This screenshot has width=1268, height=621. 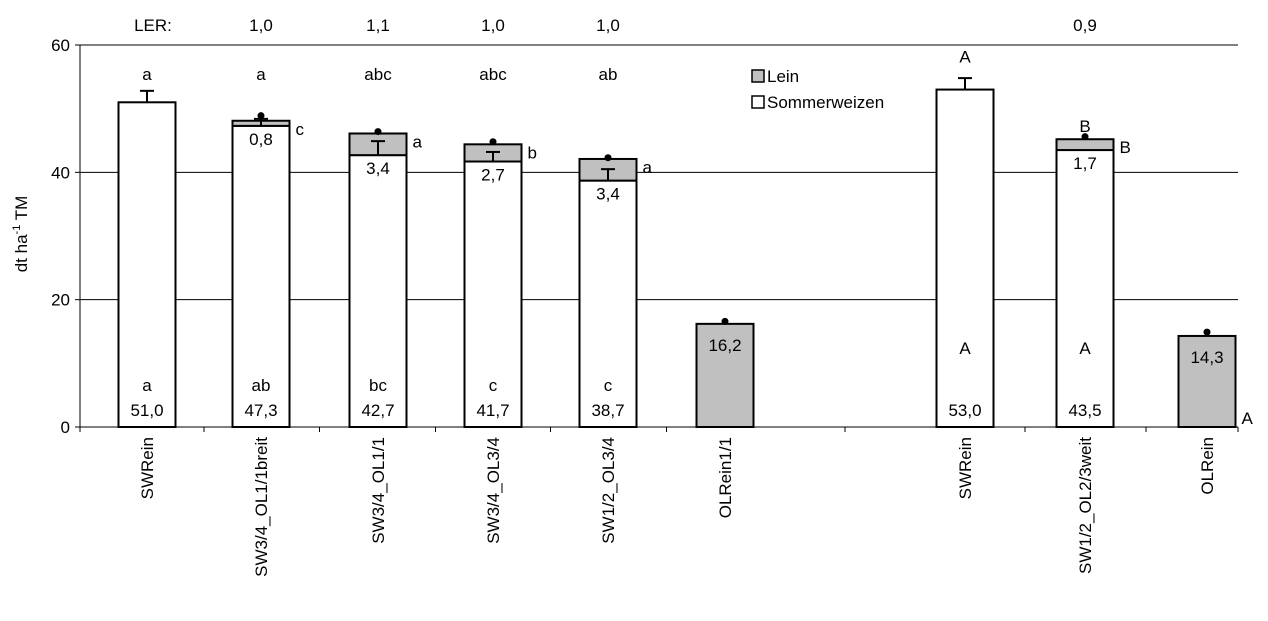 I want to click on value-label-flax: 2,7, so click(x=493, y=175).